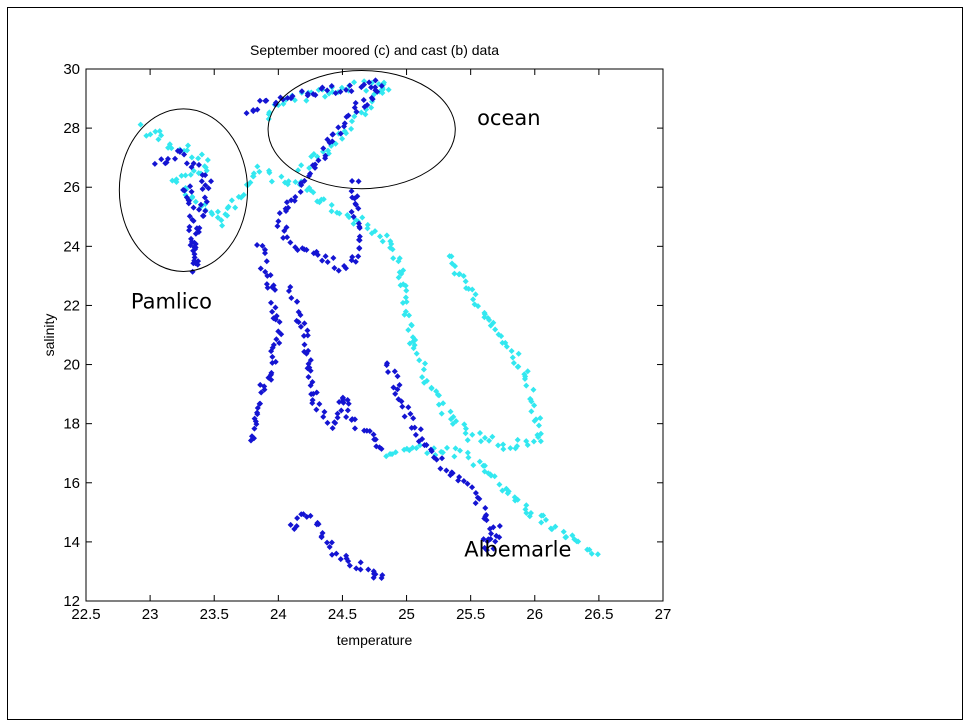 The width and height of the screenshot is (969, 725). I want to click on y-tick-label: 28, so click(71, 128).